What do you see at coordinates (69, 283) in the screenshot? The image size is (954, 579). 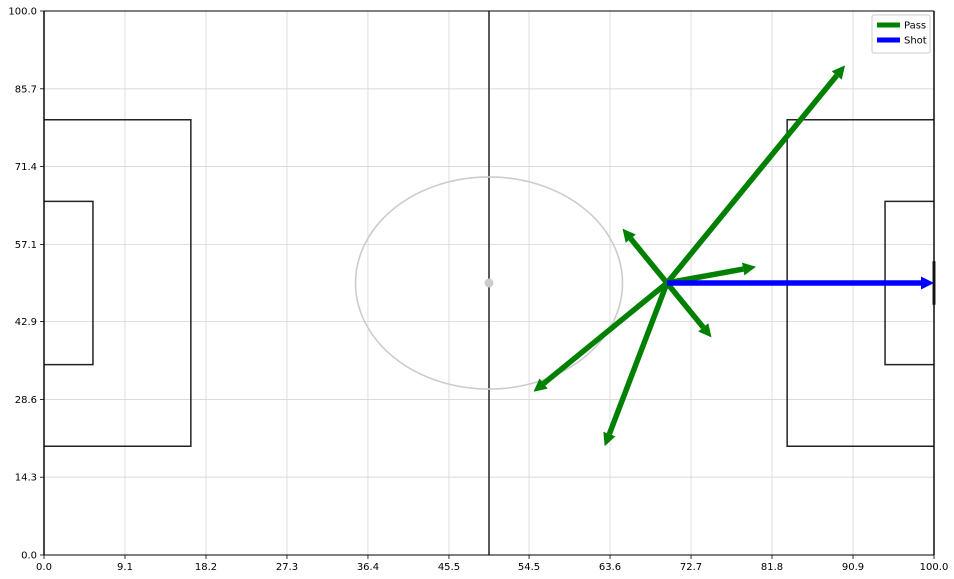 I see `left-six-yard-box` at bounding box center [69, 283].